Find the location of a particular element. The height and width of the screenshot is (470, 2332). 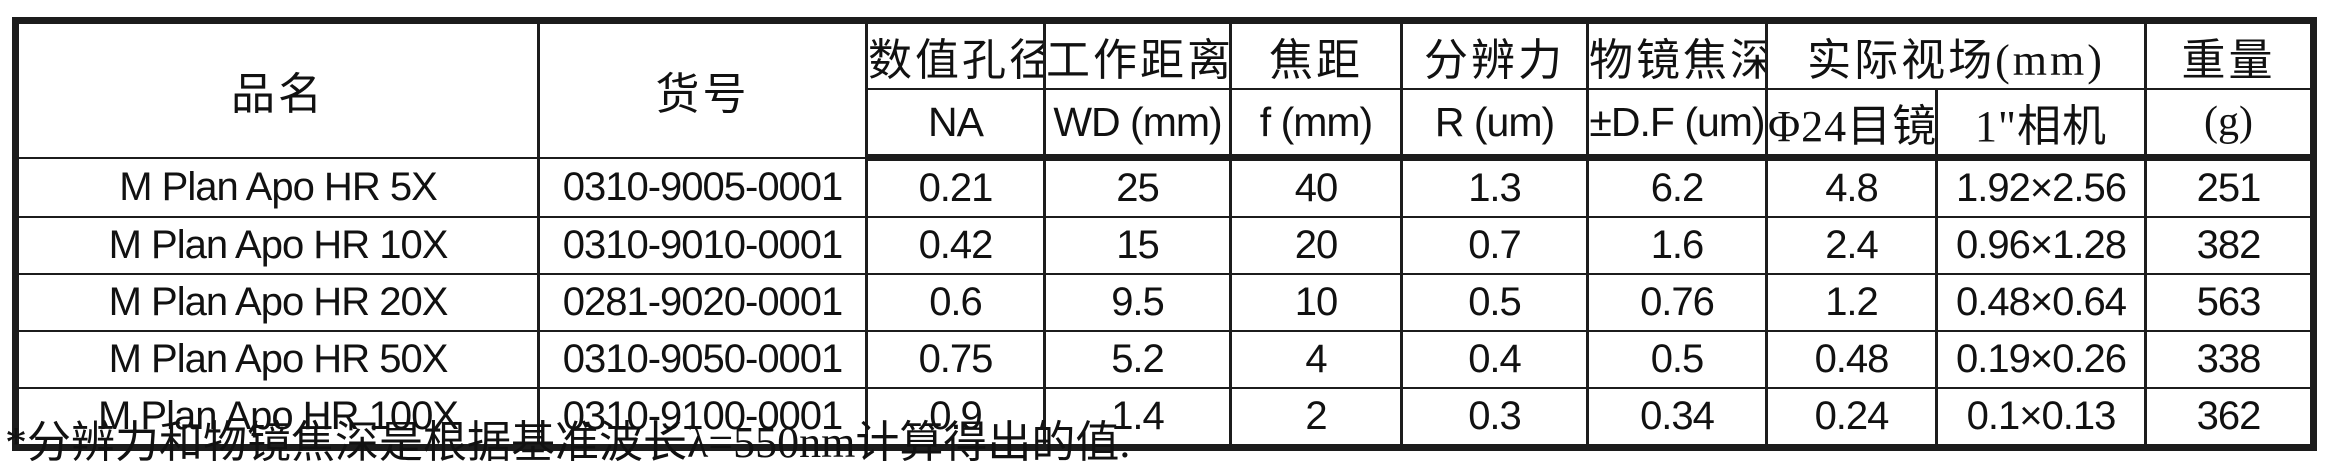

cell-fov-eyepiece: 0.48 is located at coordinates (1851, 359).